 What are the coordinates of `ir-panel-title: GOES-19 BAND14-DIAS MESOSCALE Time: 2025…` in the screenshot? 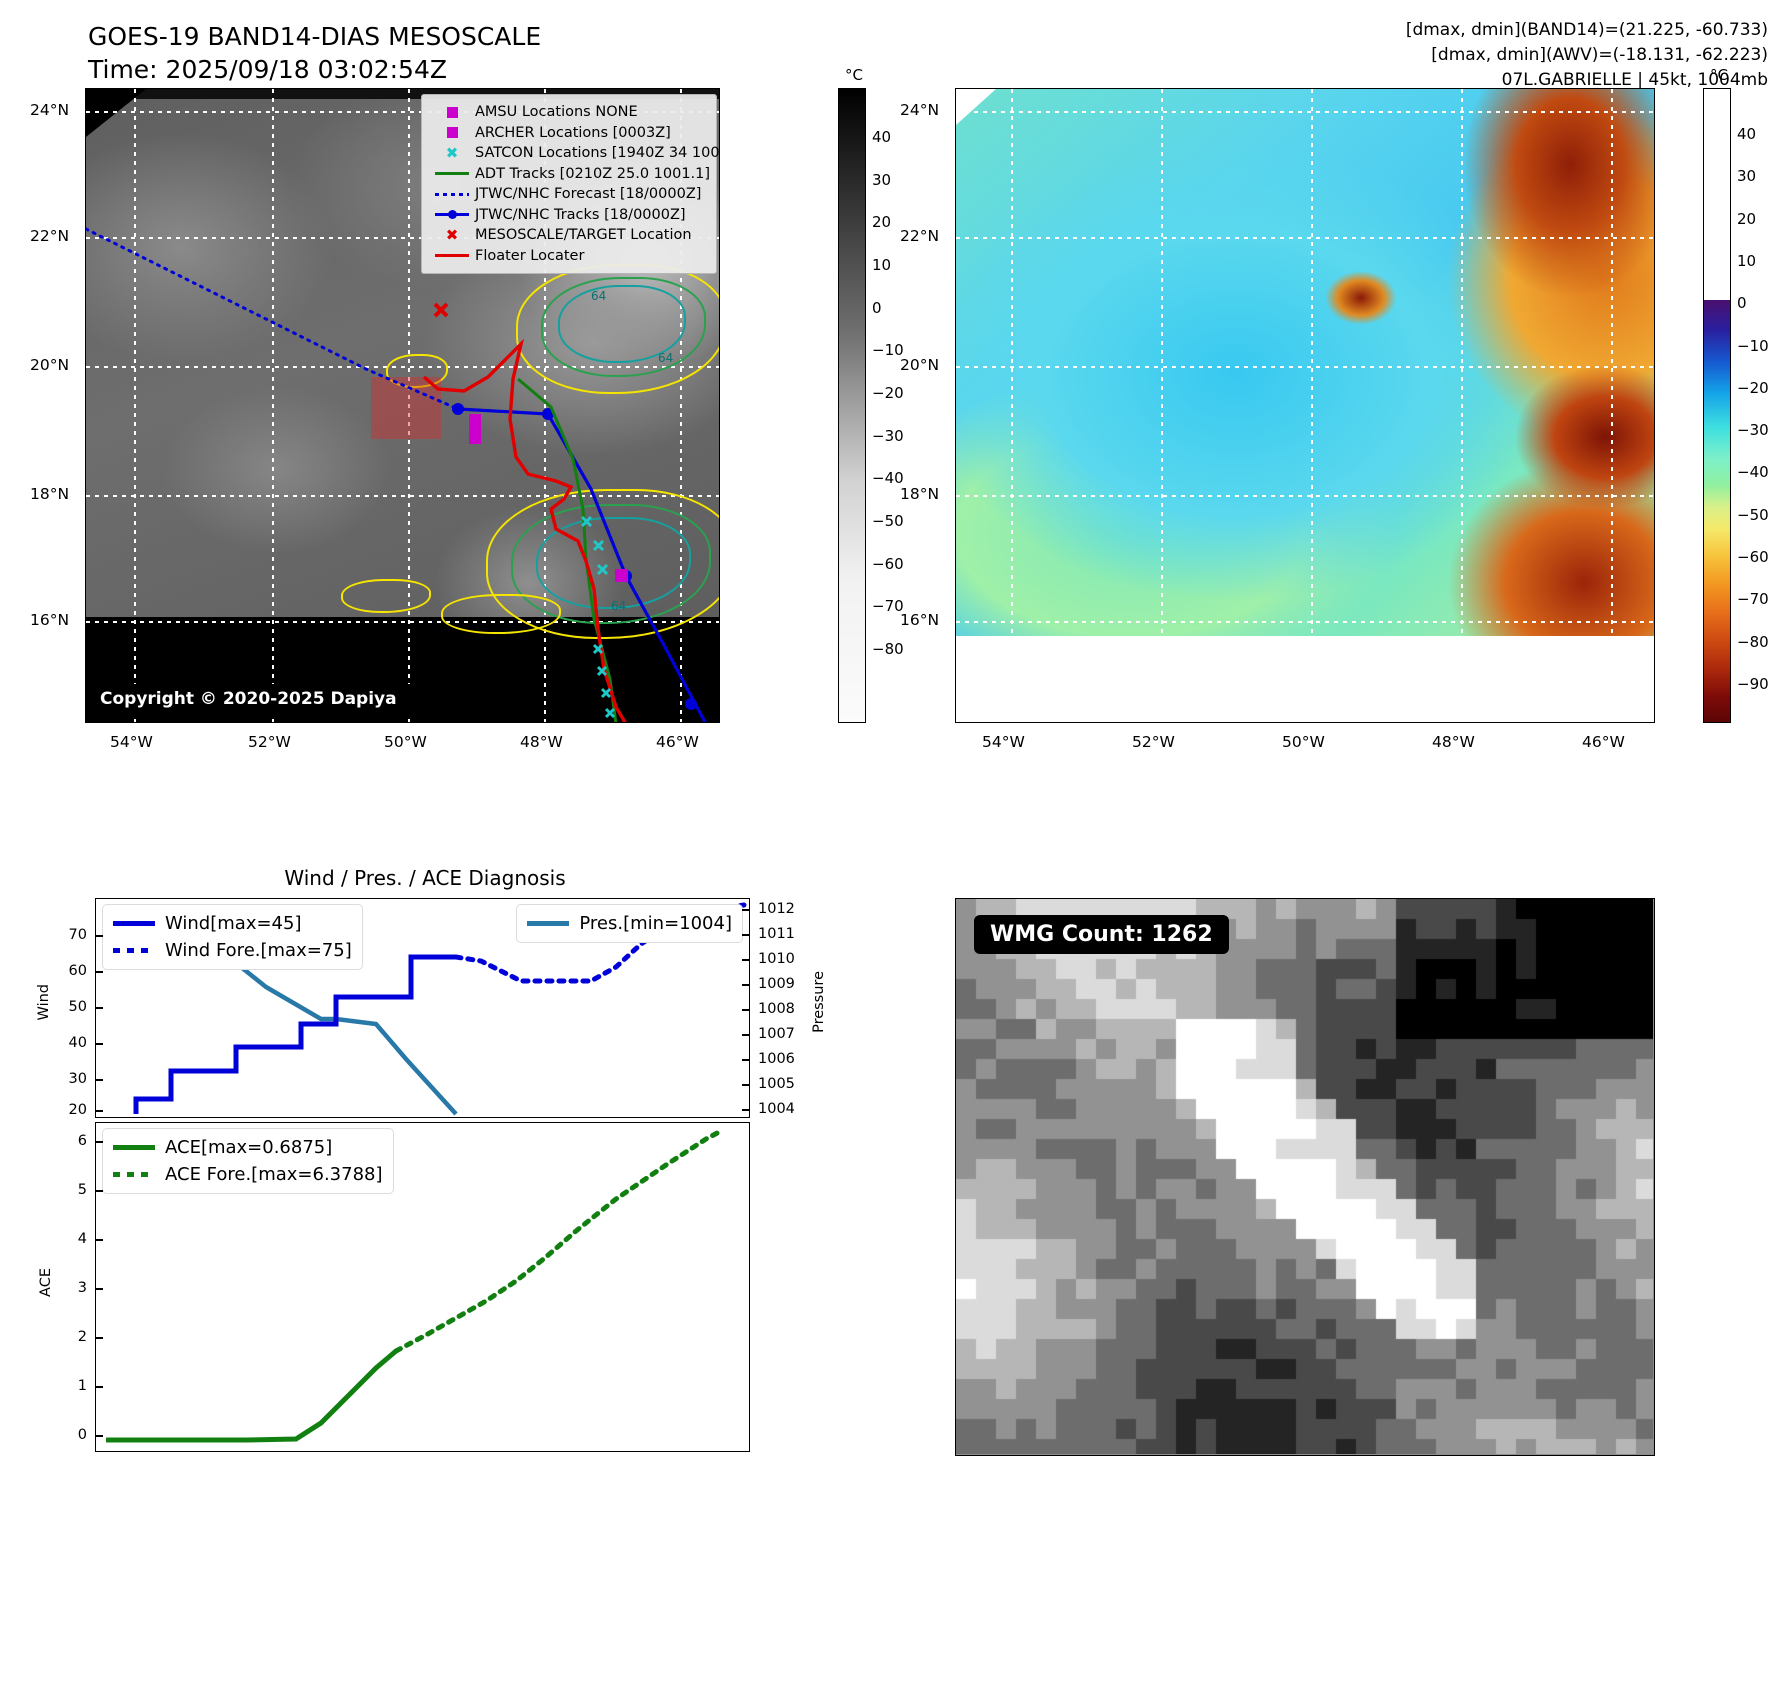 It's located at (315, 53).